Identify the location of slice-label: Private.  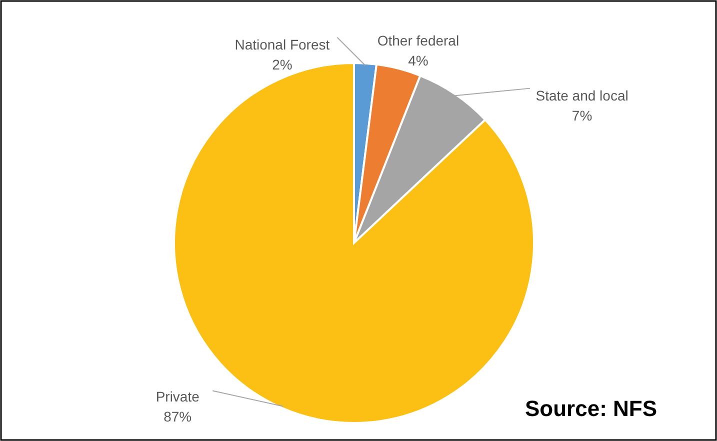
(178, 396).